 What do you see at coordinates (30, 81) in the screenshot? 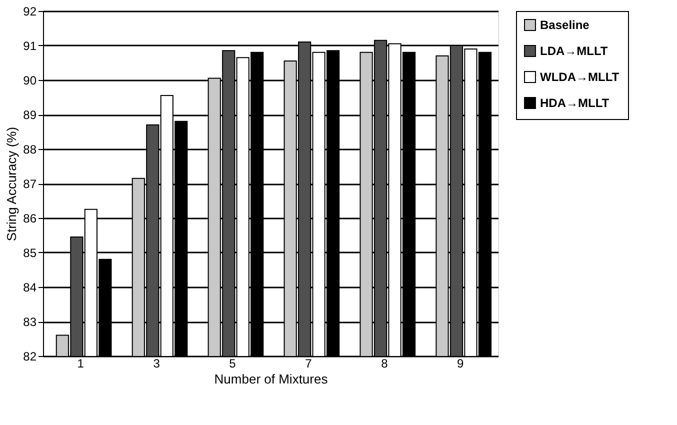
I see `y-tick-label: 90` at bounding box center [30, 81].